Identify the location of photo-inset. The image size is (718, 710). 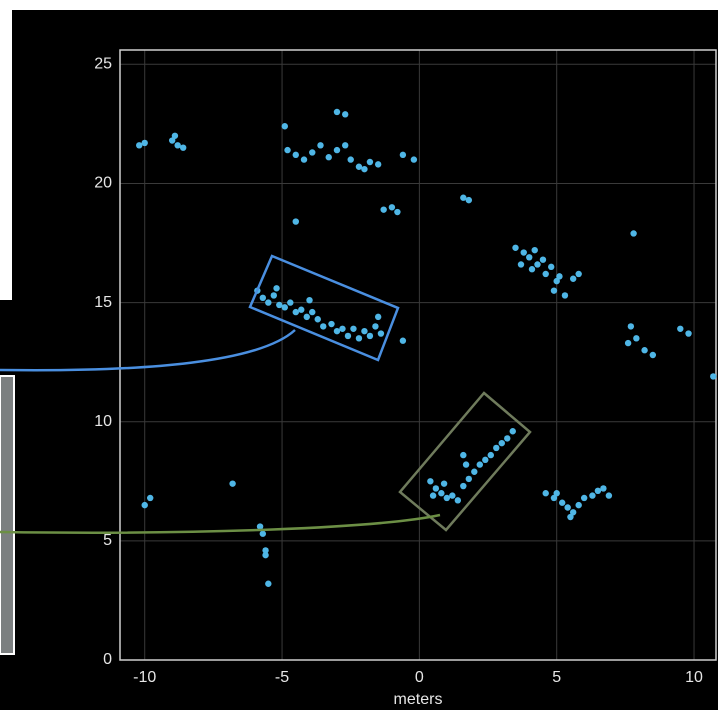
(7, 515).